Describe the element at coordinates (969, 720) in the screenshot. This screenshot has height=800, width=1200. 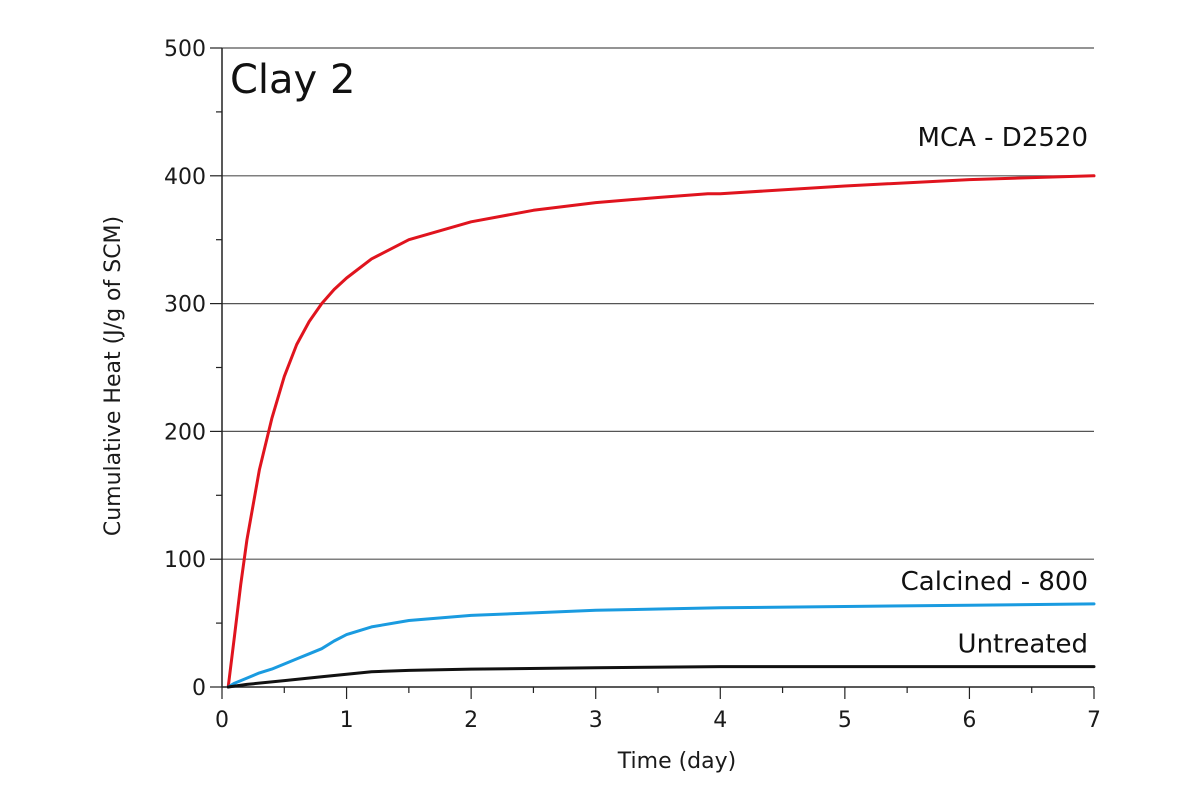
I see `x-tick-label-6: 6` at that location.